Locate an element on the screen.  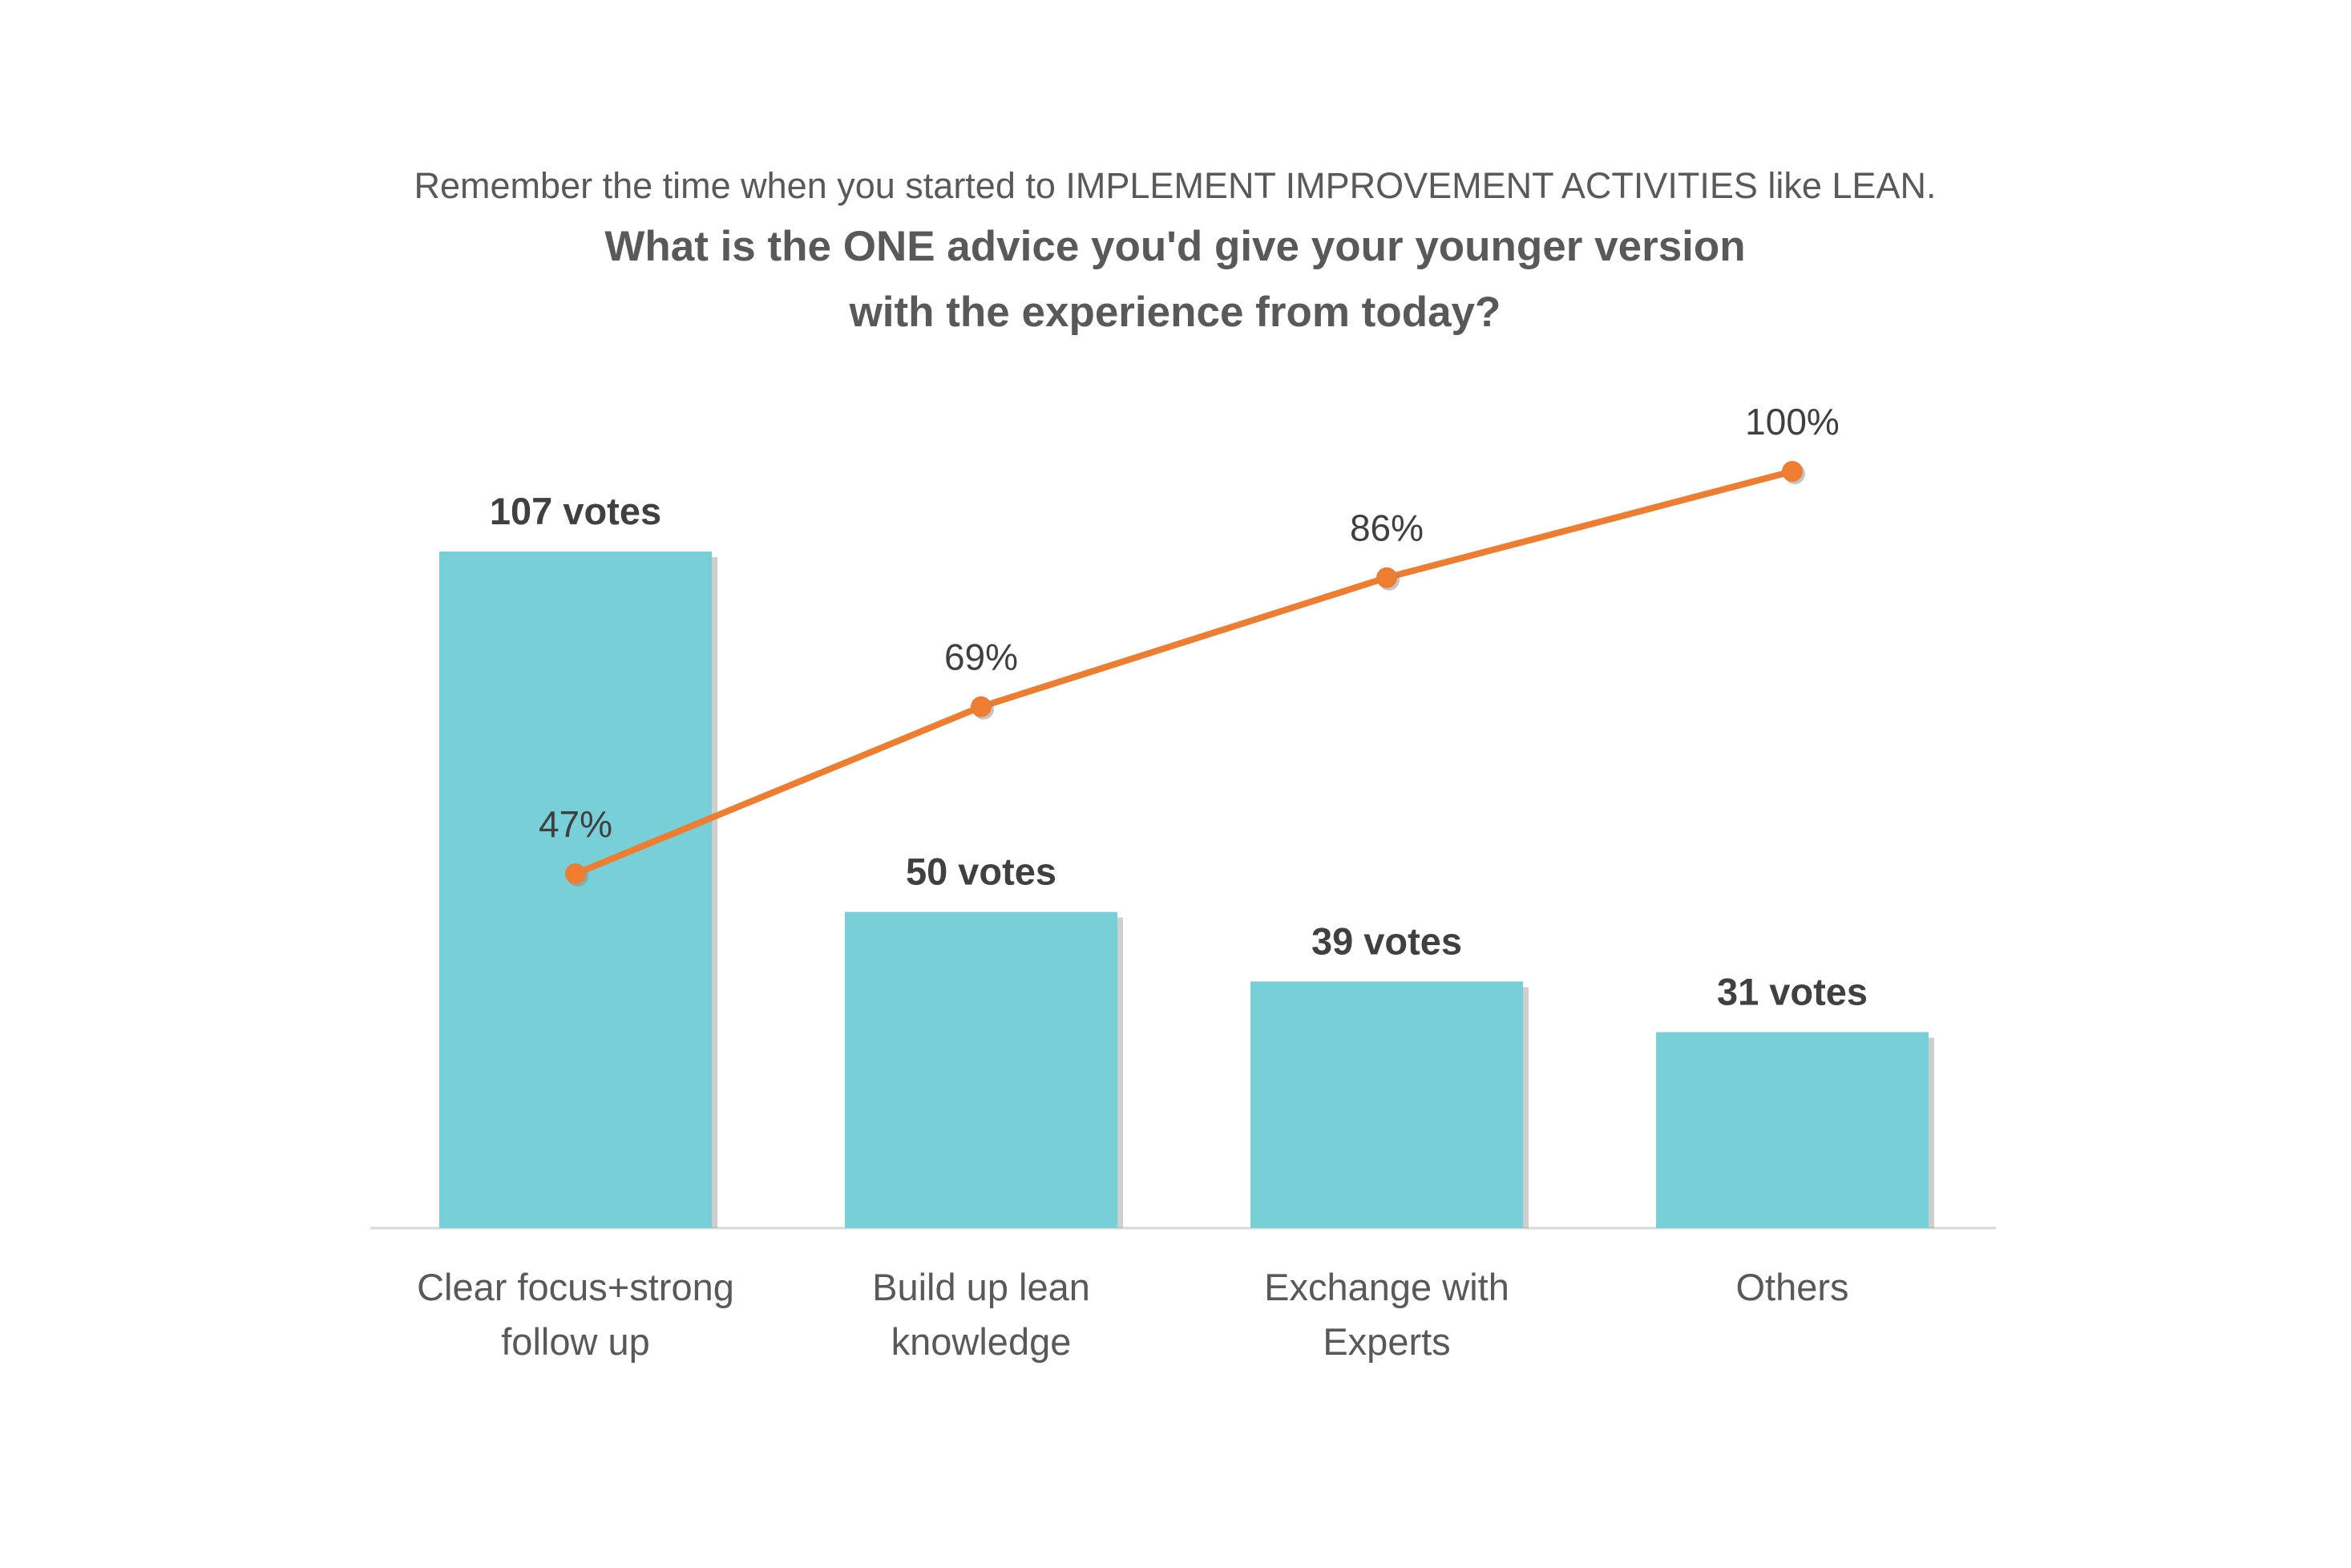
chart-title-line-2: with the experience from today? is located at coordinates (1175, 312).